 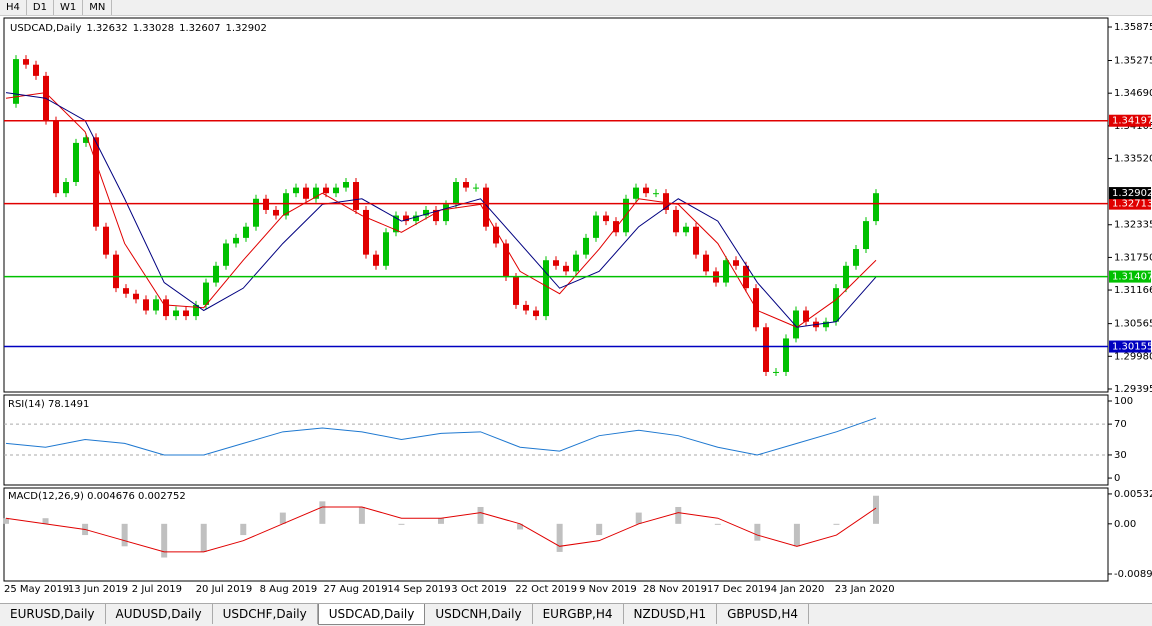 I want to click on x-tick-label: 17 Dec 2019, so click(x=739, y=589).